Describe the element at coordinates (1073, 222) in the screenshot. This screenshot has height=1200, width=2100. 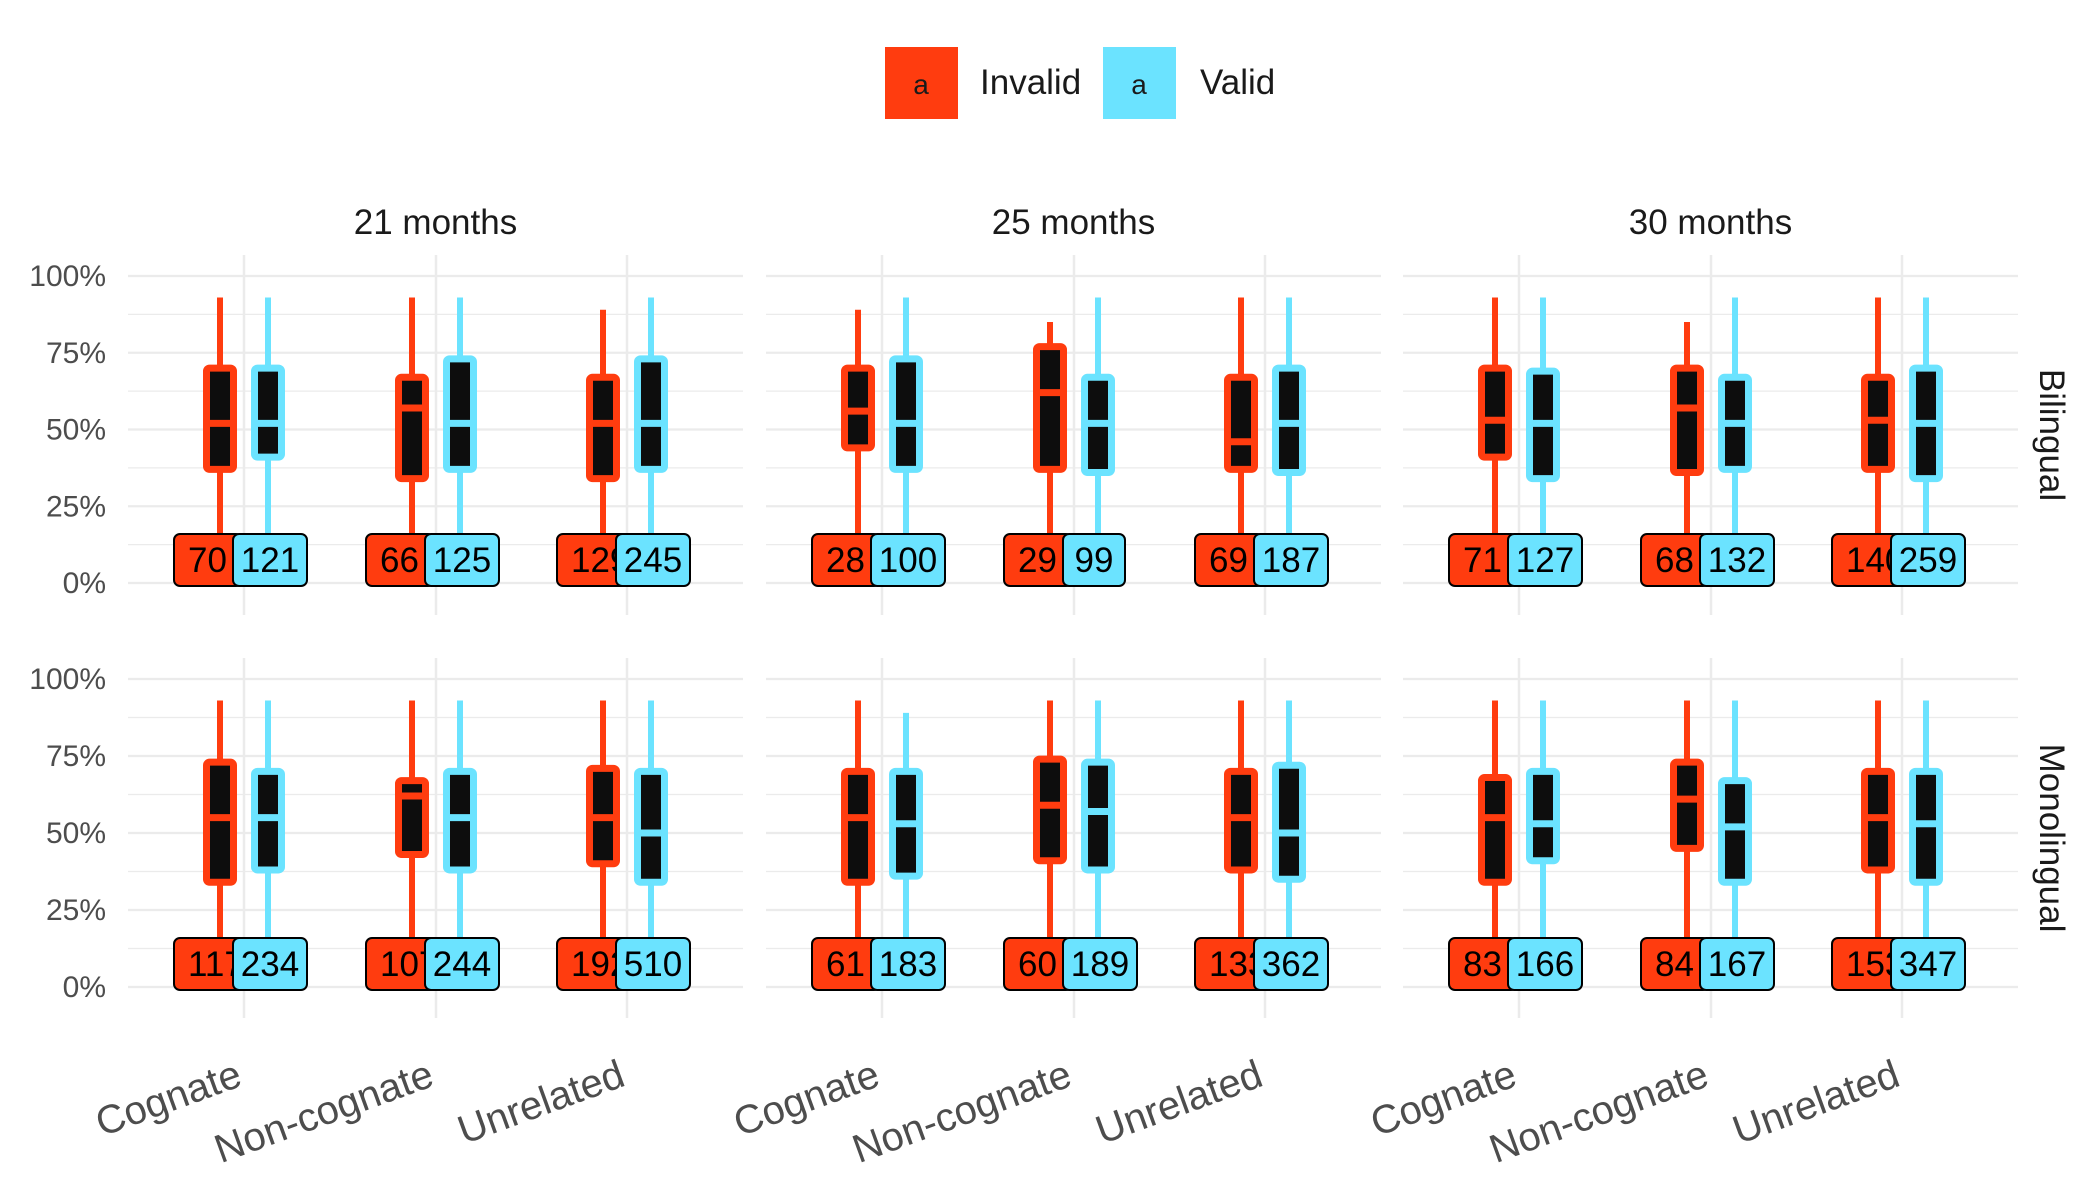
I see `strip-label-25-months: 25 months` at that location.